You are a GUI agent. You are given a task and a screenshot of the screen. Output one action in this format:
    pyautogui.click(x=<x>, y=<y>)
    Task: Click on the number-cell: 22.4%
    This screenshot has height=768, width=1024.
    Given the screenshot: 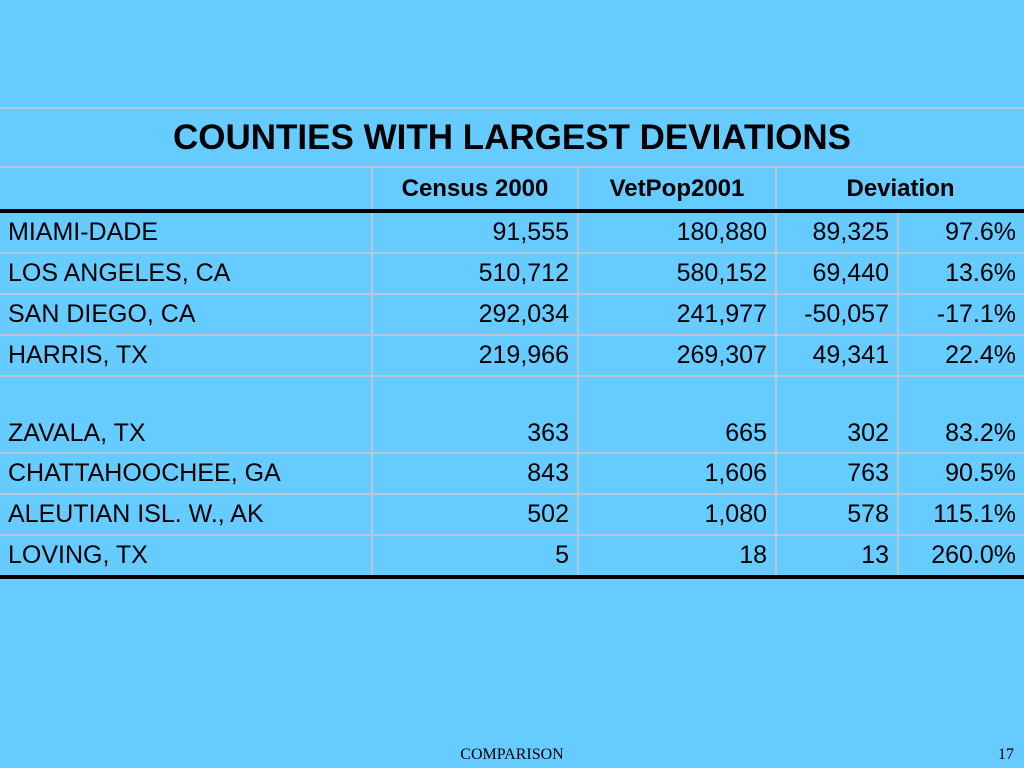 What is the action you would take?
    pyautogui.click(x=960, y=355)
    